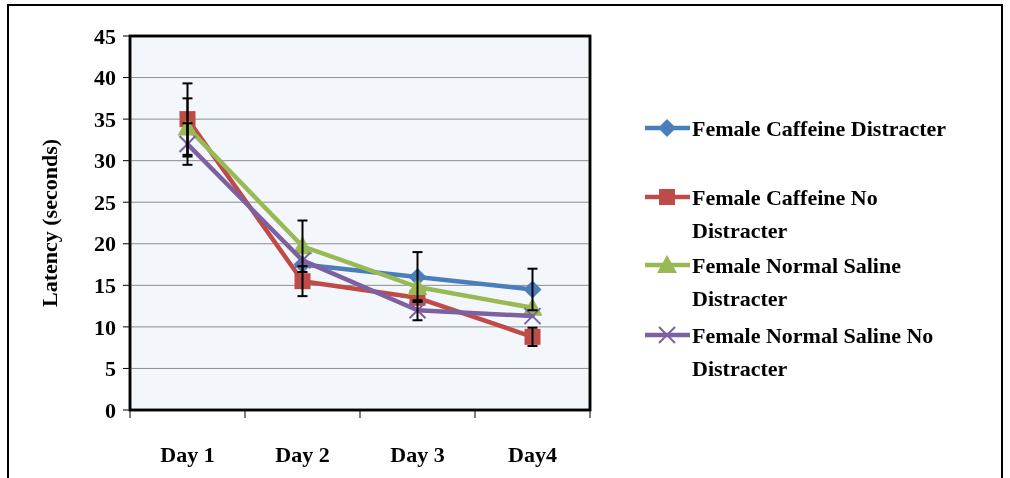  What do you see at coordinates (110, 410) in the screenshot?
I see `y-tick-label: 0` at bounding box center [110, 410].